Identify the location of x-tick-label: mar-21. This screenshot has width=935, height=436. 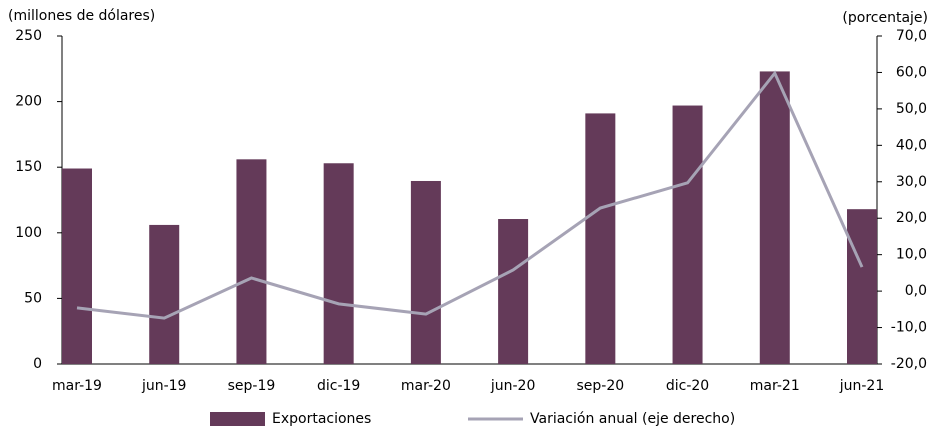
(775, 386).